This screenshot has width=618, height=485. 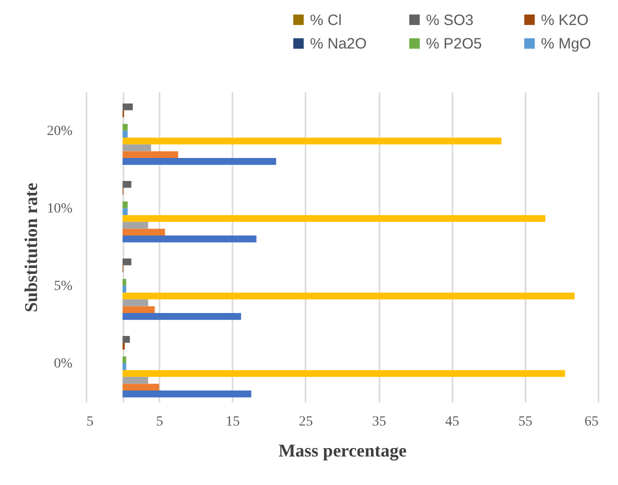 What do you see at coordinates (30, 247) in the screenshot?
I see `y-axis-title: Substitution rate` at bounding box center [30, 247].